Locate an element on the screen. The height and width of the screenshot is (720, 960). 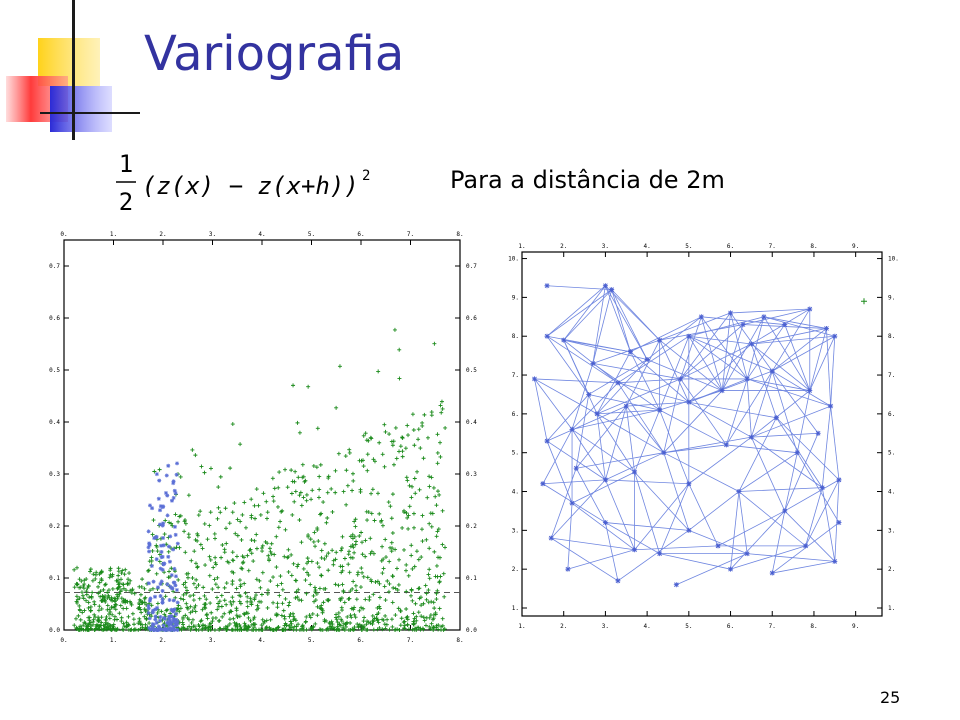
x-tick-label-top: 3. is located at coordinates (605, 246).